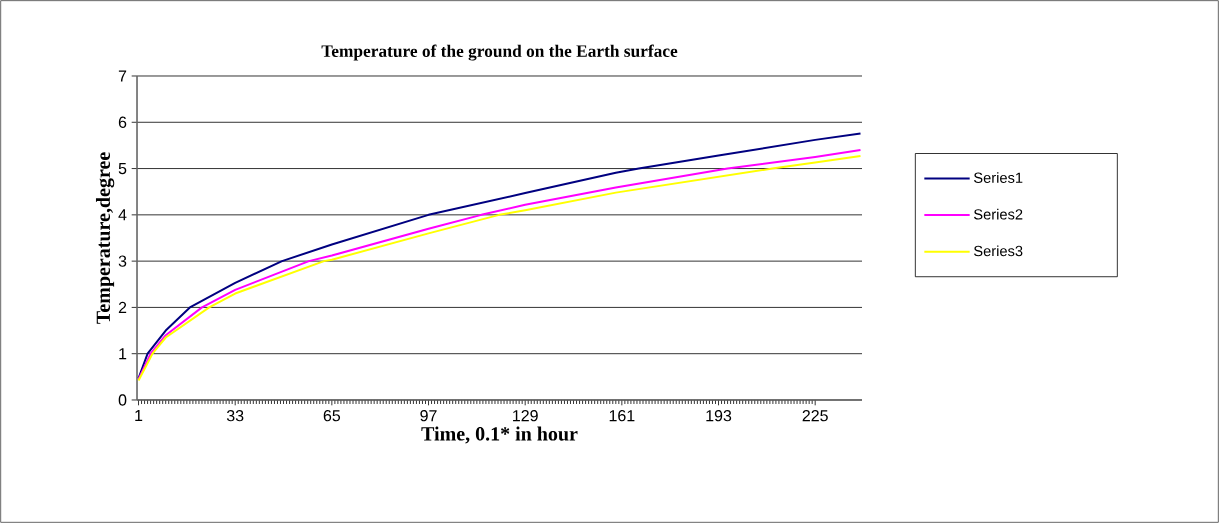 Image resolution: width=1219 pixels, height=523 pixels. I want to click on x-tick-label: 1, so click(139, 416).